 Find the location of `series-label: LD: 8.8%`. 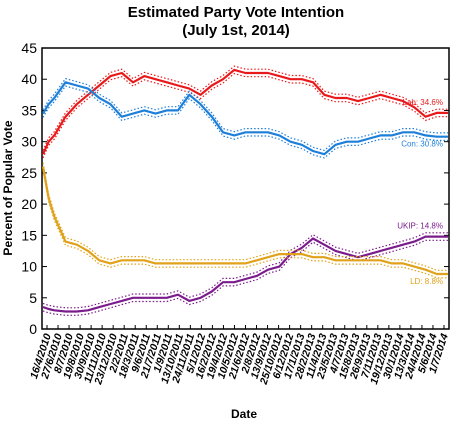

series-label: LD: 8.8% is located at coordinates (426, 281).